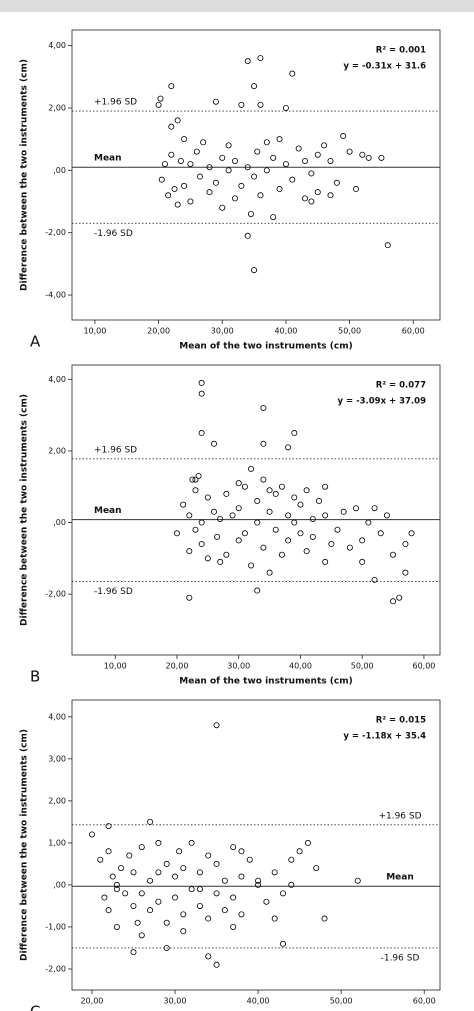 This screenshot has height=1011, width=474. What do you see at coordinates (285, 331) in the screenshot?
I see `x-tick-label: 40,00` at bounding box center [285, 331].